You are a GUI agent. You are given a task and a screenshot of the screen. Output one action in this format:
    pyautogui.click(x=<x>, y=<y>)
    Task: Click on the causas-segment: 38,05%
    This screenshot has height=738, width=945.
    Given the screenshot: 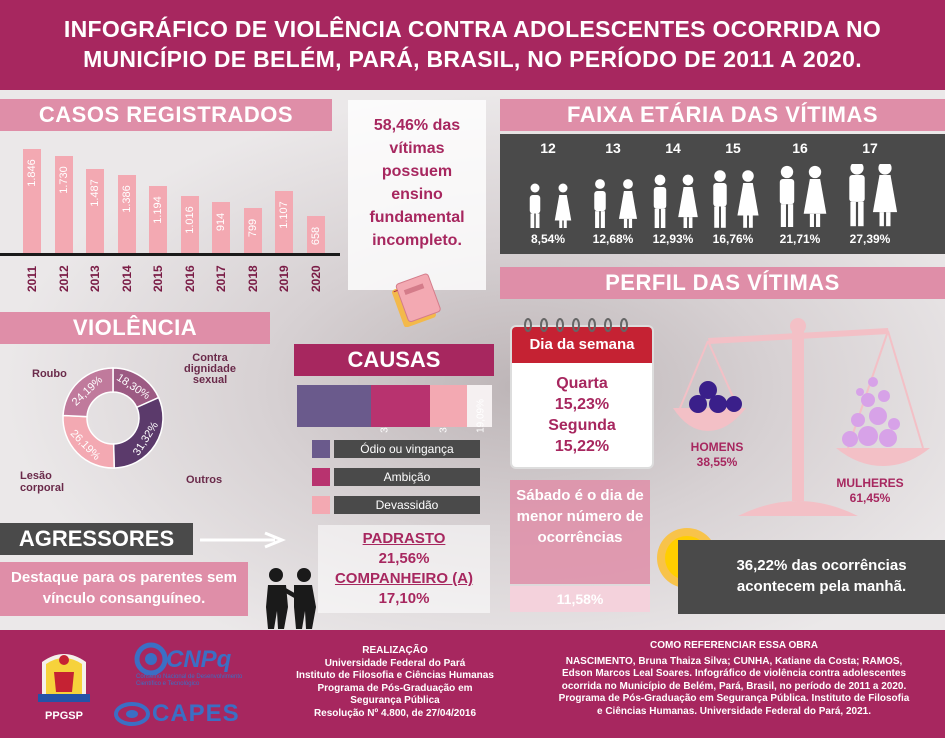 What is the action you would take?
    pyautogui.click(x=344, y=409)
    